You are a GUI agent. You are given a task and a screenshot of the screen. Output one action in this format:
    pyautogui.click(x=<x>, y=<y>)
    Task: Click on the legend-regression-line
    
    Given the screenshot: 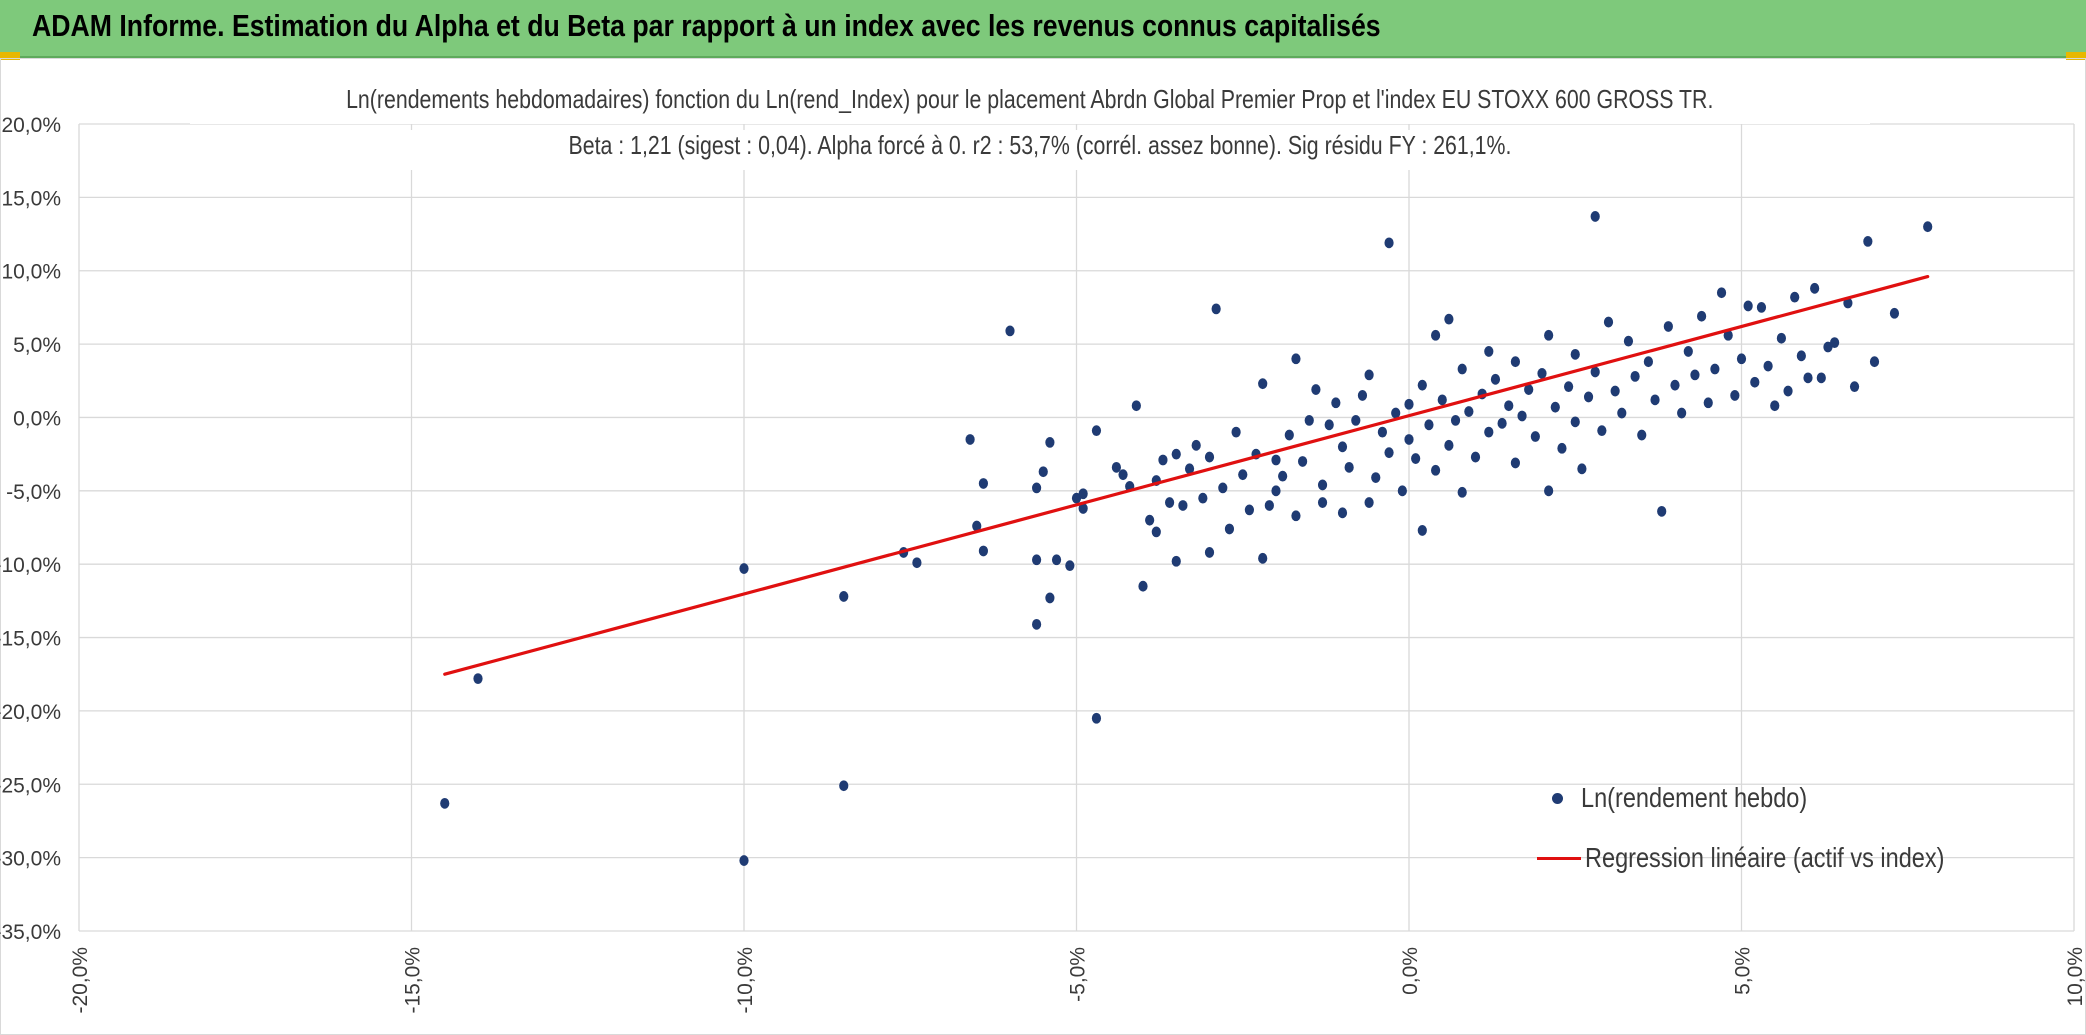 What is the action you would take?
    pyautogui.click(x=1559, y=858)
    